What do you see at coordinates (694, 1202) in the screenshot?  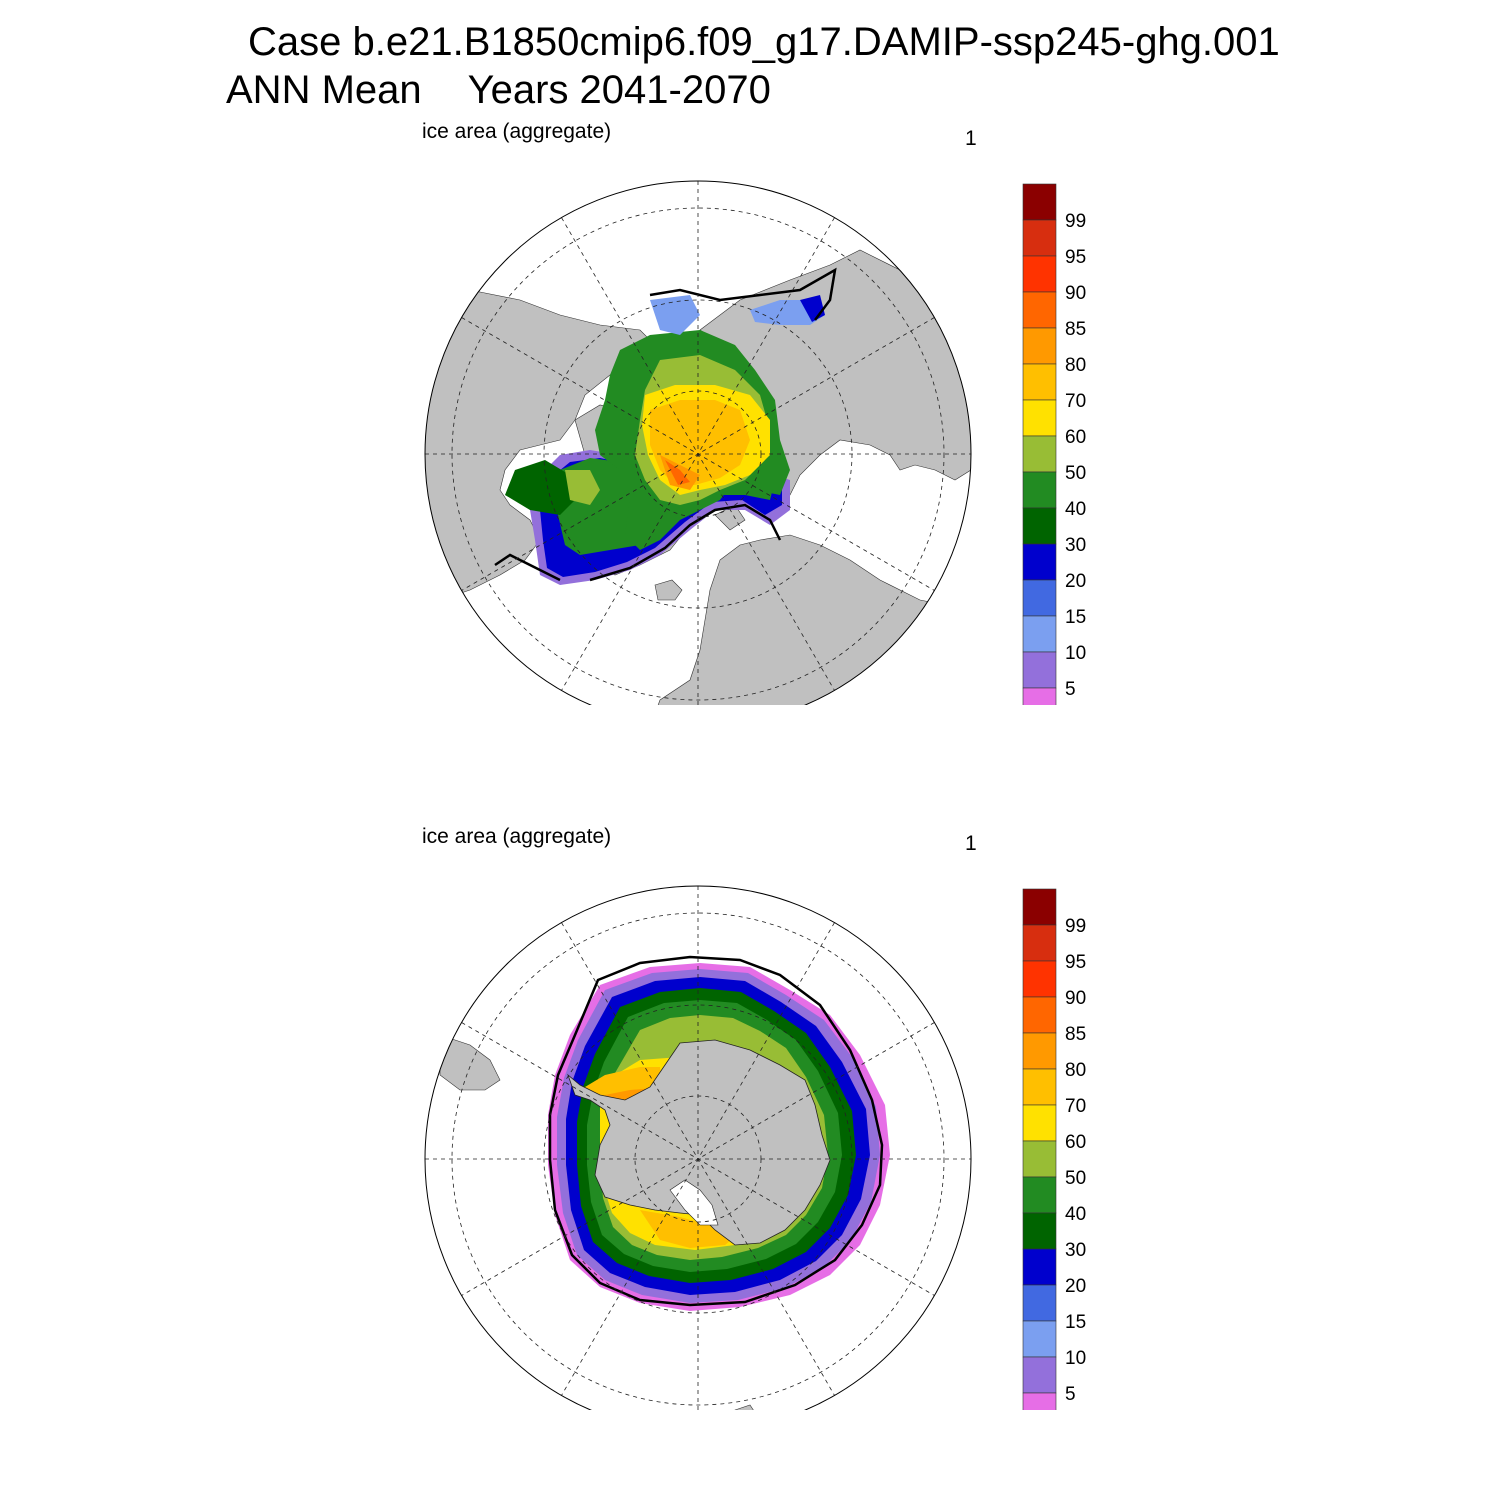 I see `ross-ice-shelf-gap` at bounding box center [694, 1202].